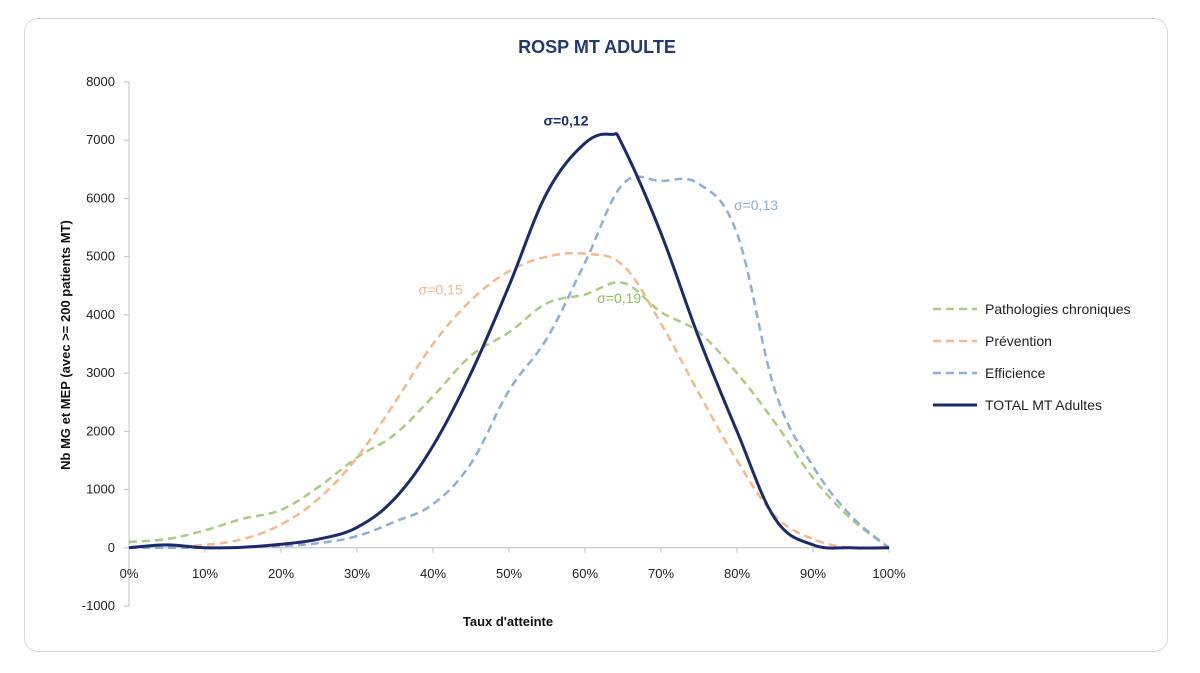 The height and width of the screenshot is (673, 1200). What do you see at coordinates (597, 47) in the screenshot?
I see `chart-title: ROSP MT ADULTE` at bounding box center [597, 47].